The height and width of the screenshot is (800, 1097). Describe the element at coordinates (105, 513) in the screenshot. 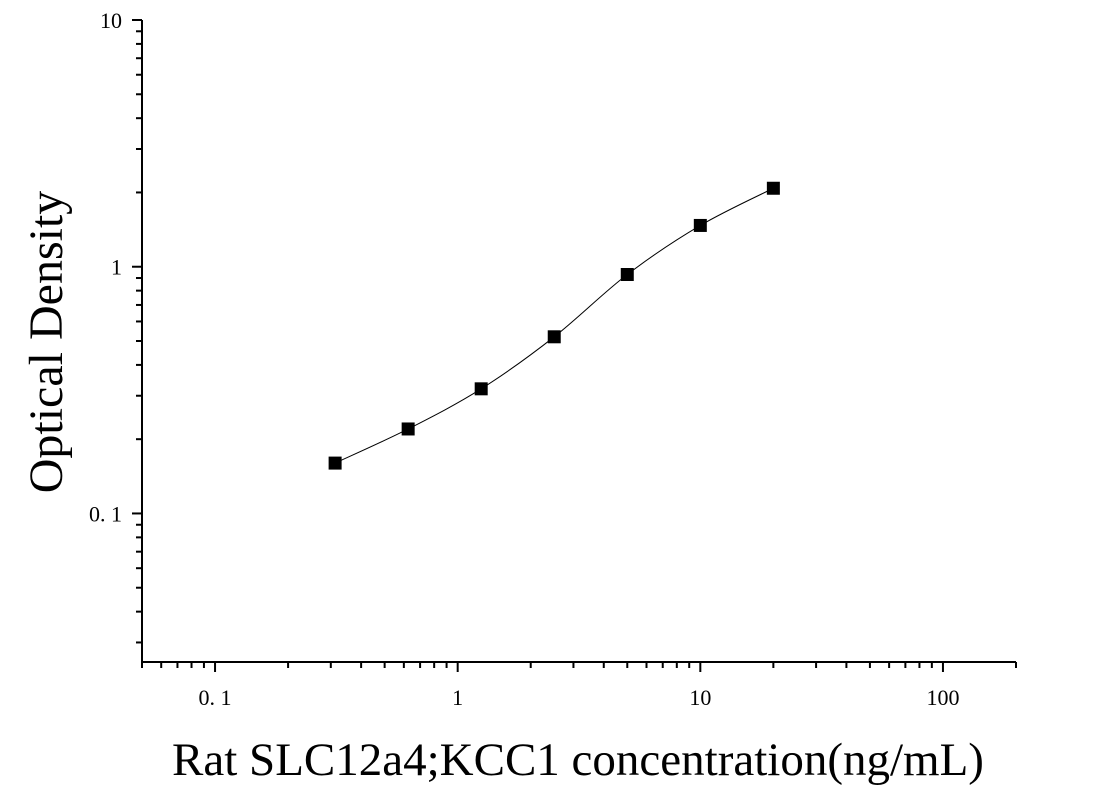

I see `y-tick-label: 0. 1` at that location.